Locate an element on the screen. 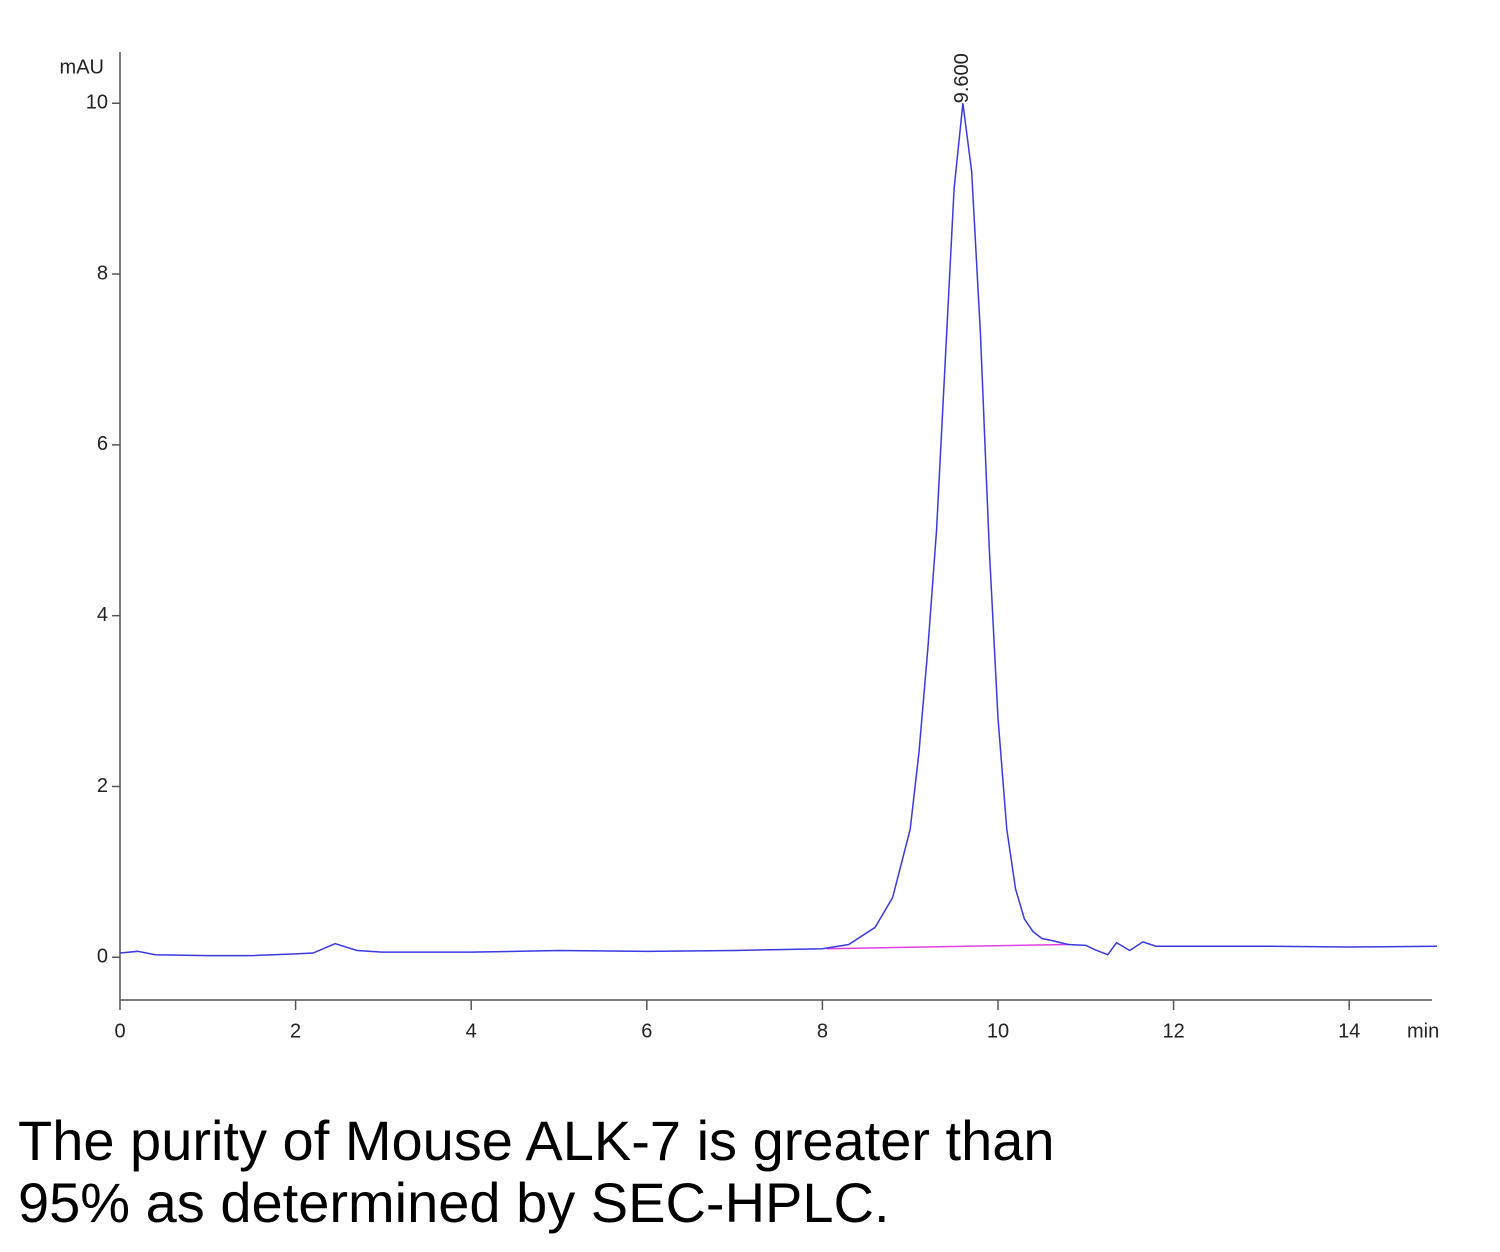 The width and height of the screenshot is (1500, 1252). x-tick-label: 8 is located at coordinates (822, 1031).